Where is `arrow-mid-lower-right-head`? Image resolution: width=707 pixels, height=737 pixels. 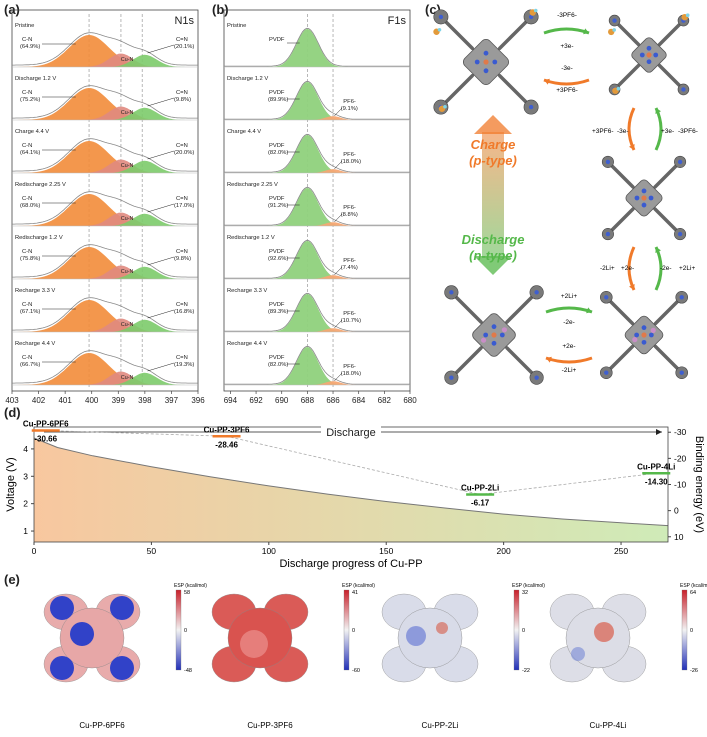
arrow-mid-lower-right-head is located at coordinates (658, 250).